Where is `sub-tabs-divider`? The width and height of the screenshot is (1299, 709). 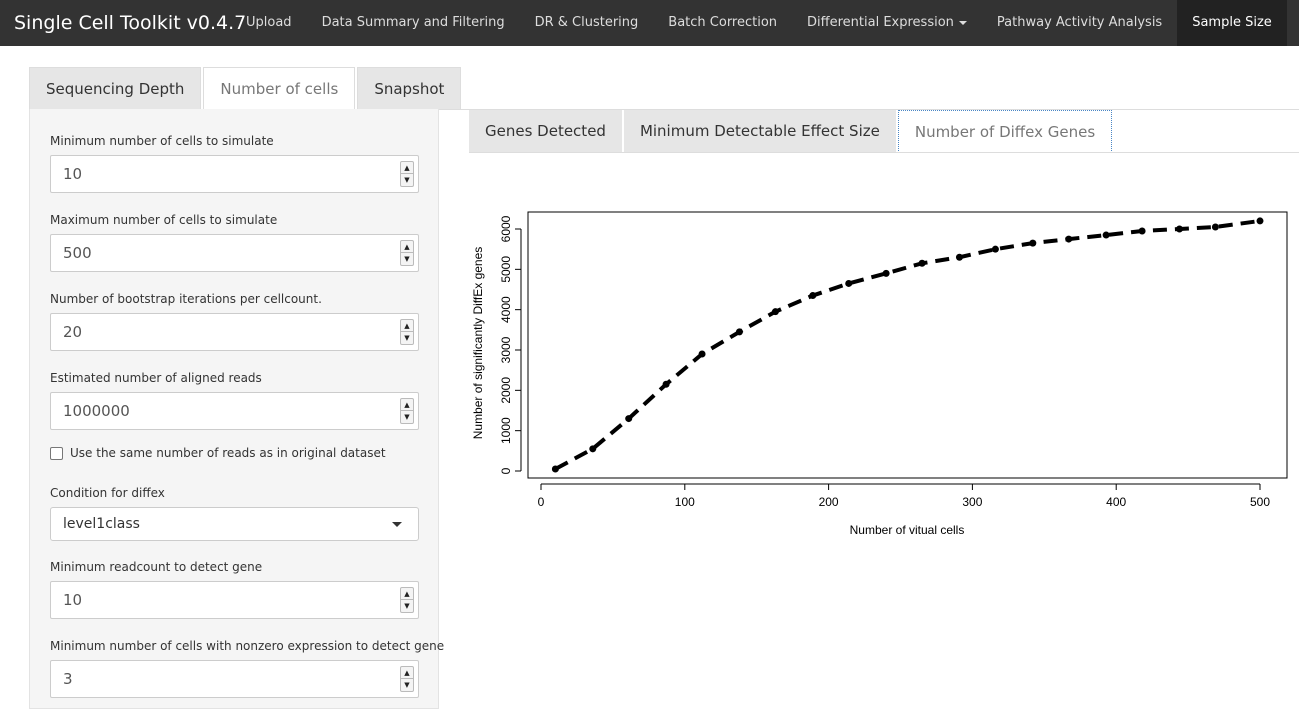
sub-tabs-divider is located at coordinates (884, 152).